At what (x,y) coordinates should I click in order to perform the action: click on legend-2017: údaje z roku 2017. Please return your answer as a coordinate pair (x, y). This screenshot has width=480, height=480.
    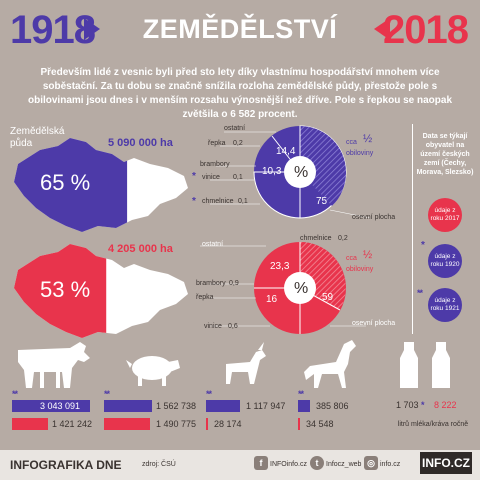
    Looking at the image, I should click on (445, 215).